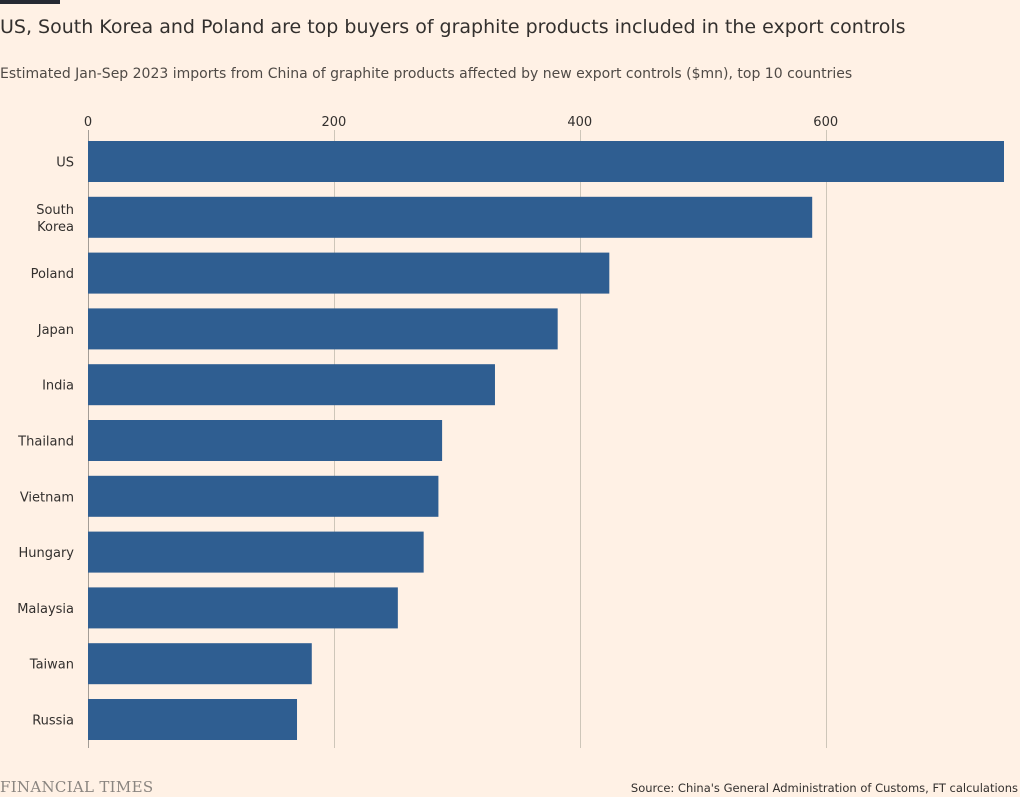 The width and height of the screenshot is (1020, 797). I want to click on bar-india, so click(291, 385).